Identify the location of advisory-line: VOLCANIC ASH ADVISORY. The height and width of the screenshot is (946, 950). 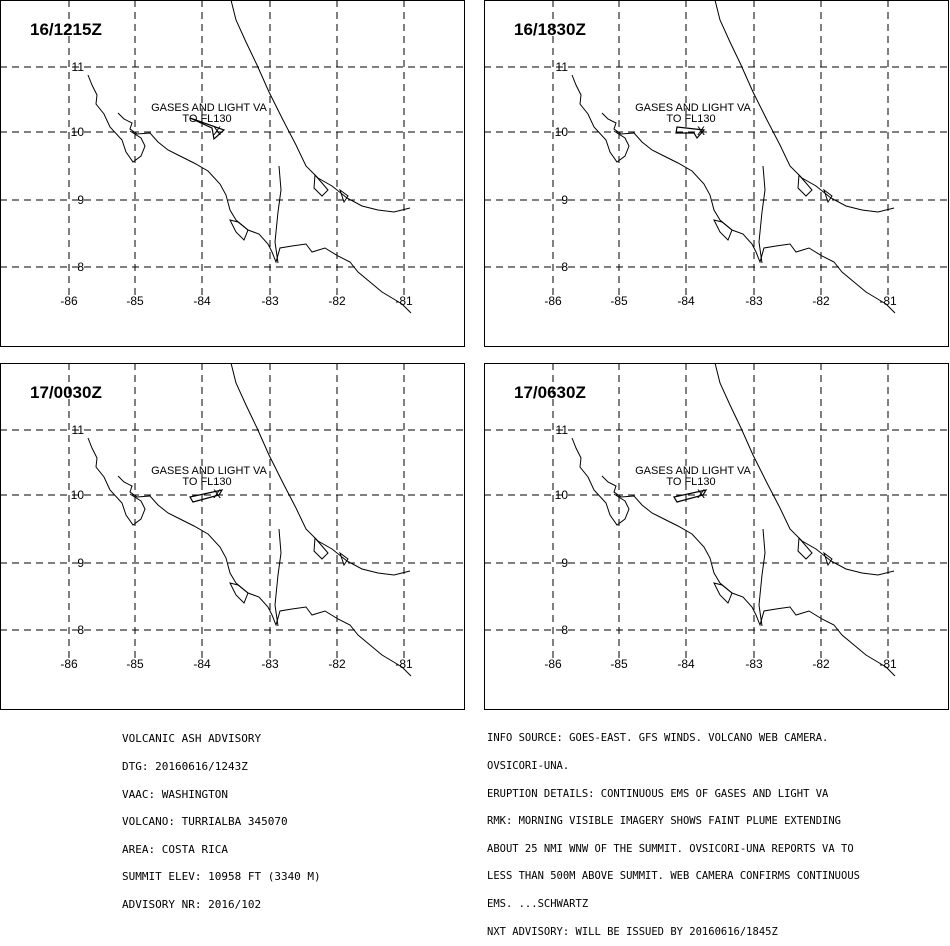
(192, 739).